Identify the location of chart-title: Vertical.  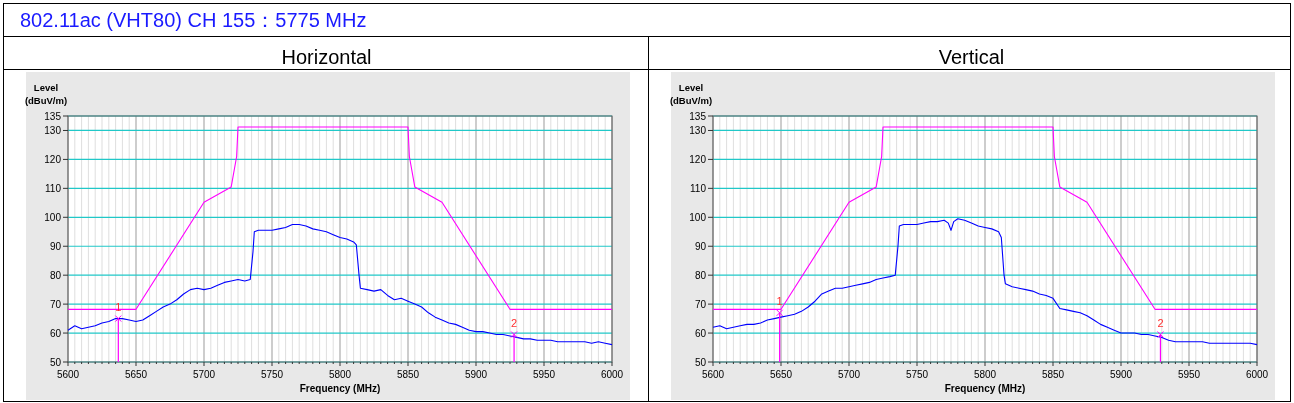
(971, 57).